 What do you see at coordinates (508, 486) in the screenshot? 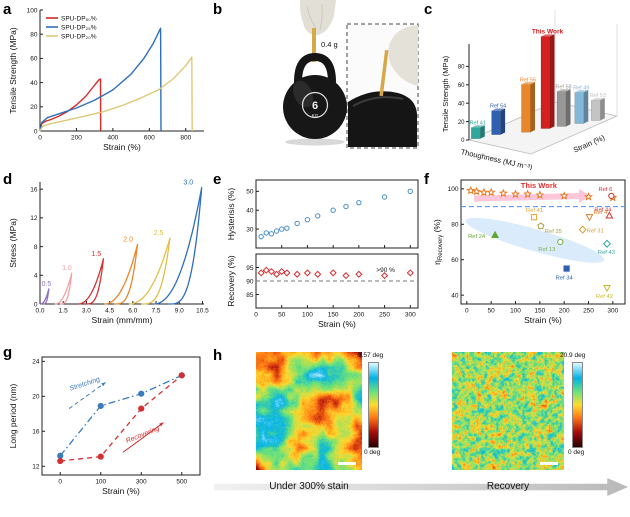
I see `caption-recovery: Recovery` at bounding box center [508, 486].